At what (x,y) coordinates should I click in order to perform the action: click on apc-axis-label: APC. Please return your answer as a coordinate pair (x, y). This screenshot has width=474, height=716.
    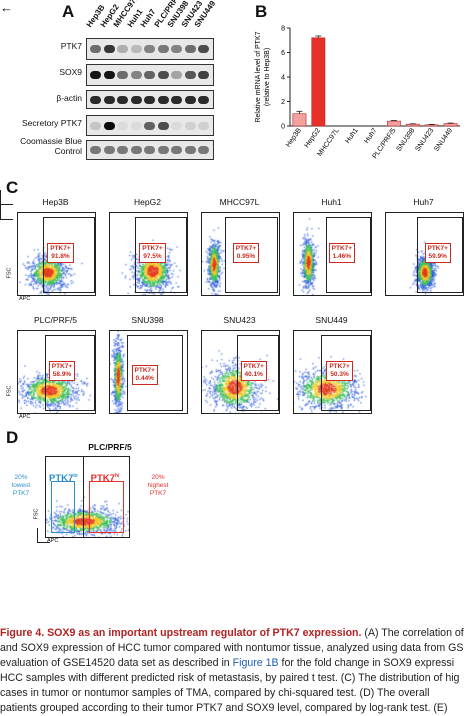
    Looking at the image, I should click on (25, 299).